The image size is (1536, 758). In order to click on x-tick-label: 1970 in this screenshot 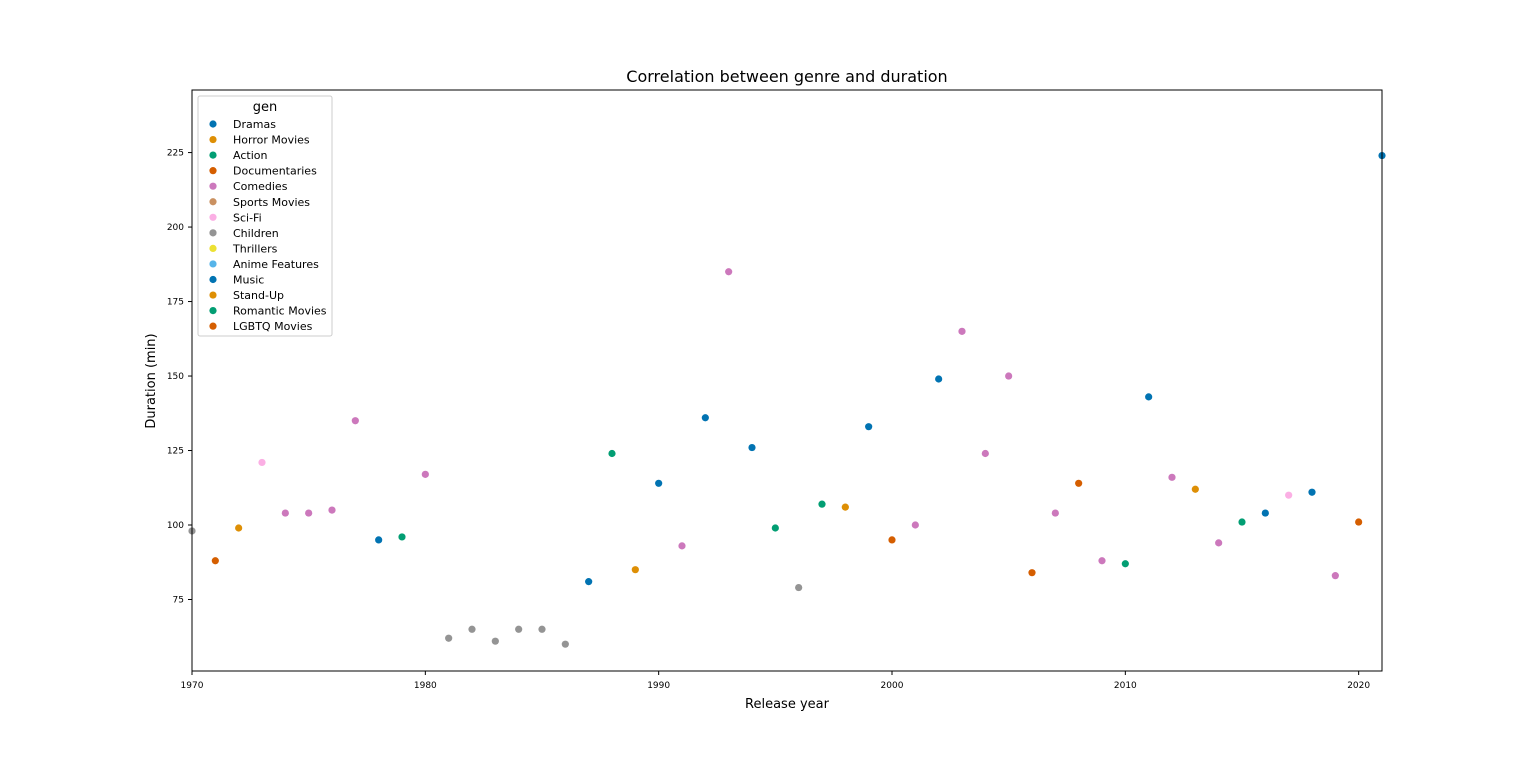, I will do `click(192, 686)`.